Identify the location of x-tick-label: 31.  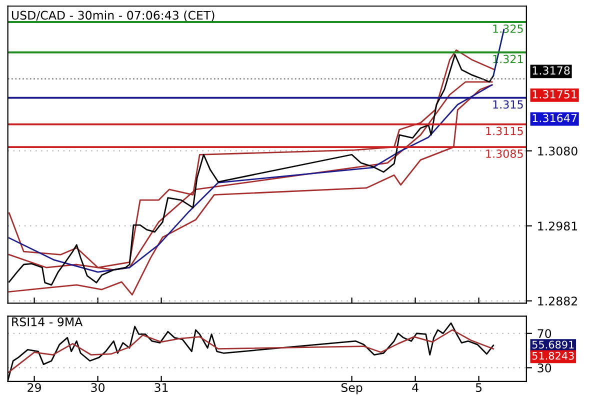
(161, 387).